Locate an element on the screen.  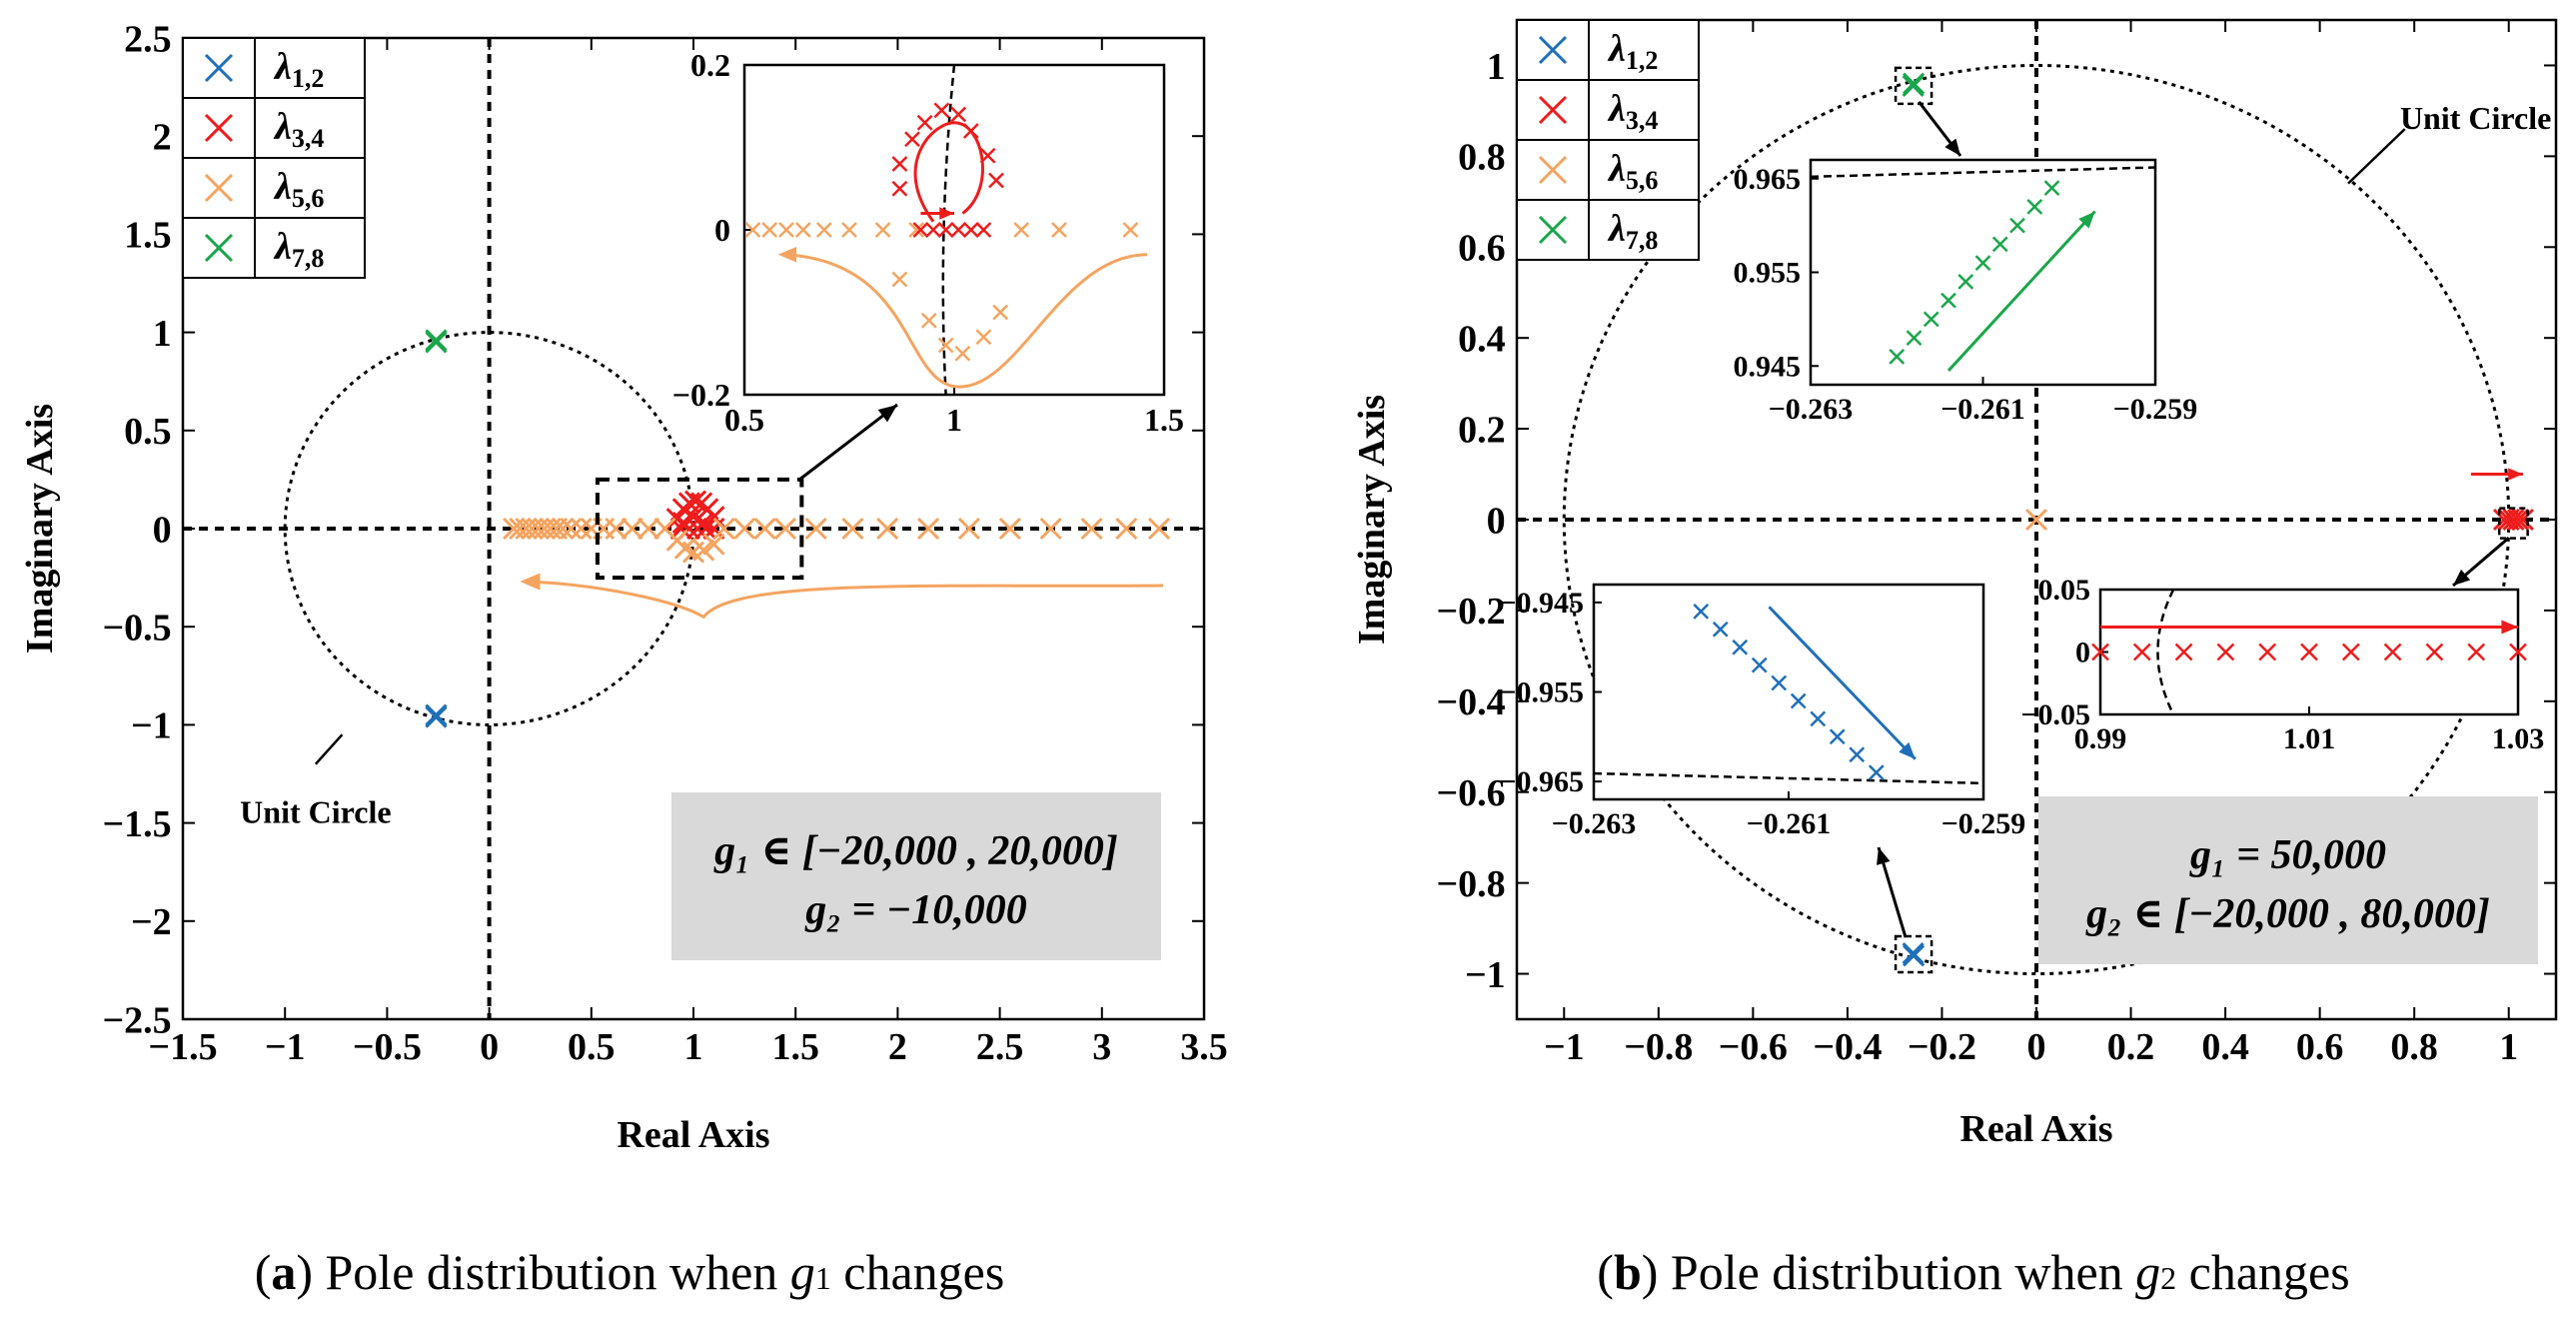
a-inset-unit-circle is located at coordinates (948, 230).